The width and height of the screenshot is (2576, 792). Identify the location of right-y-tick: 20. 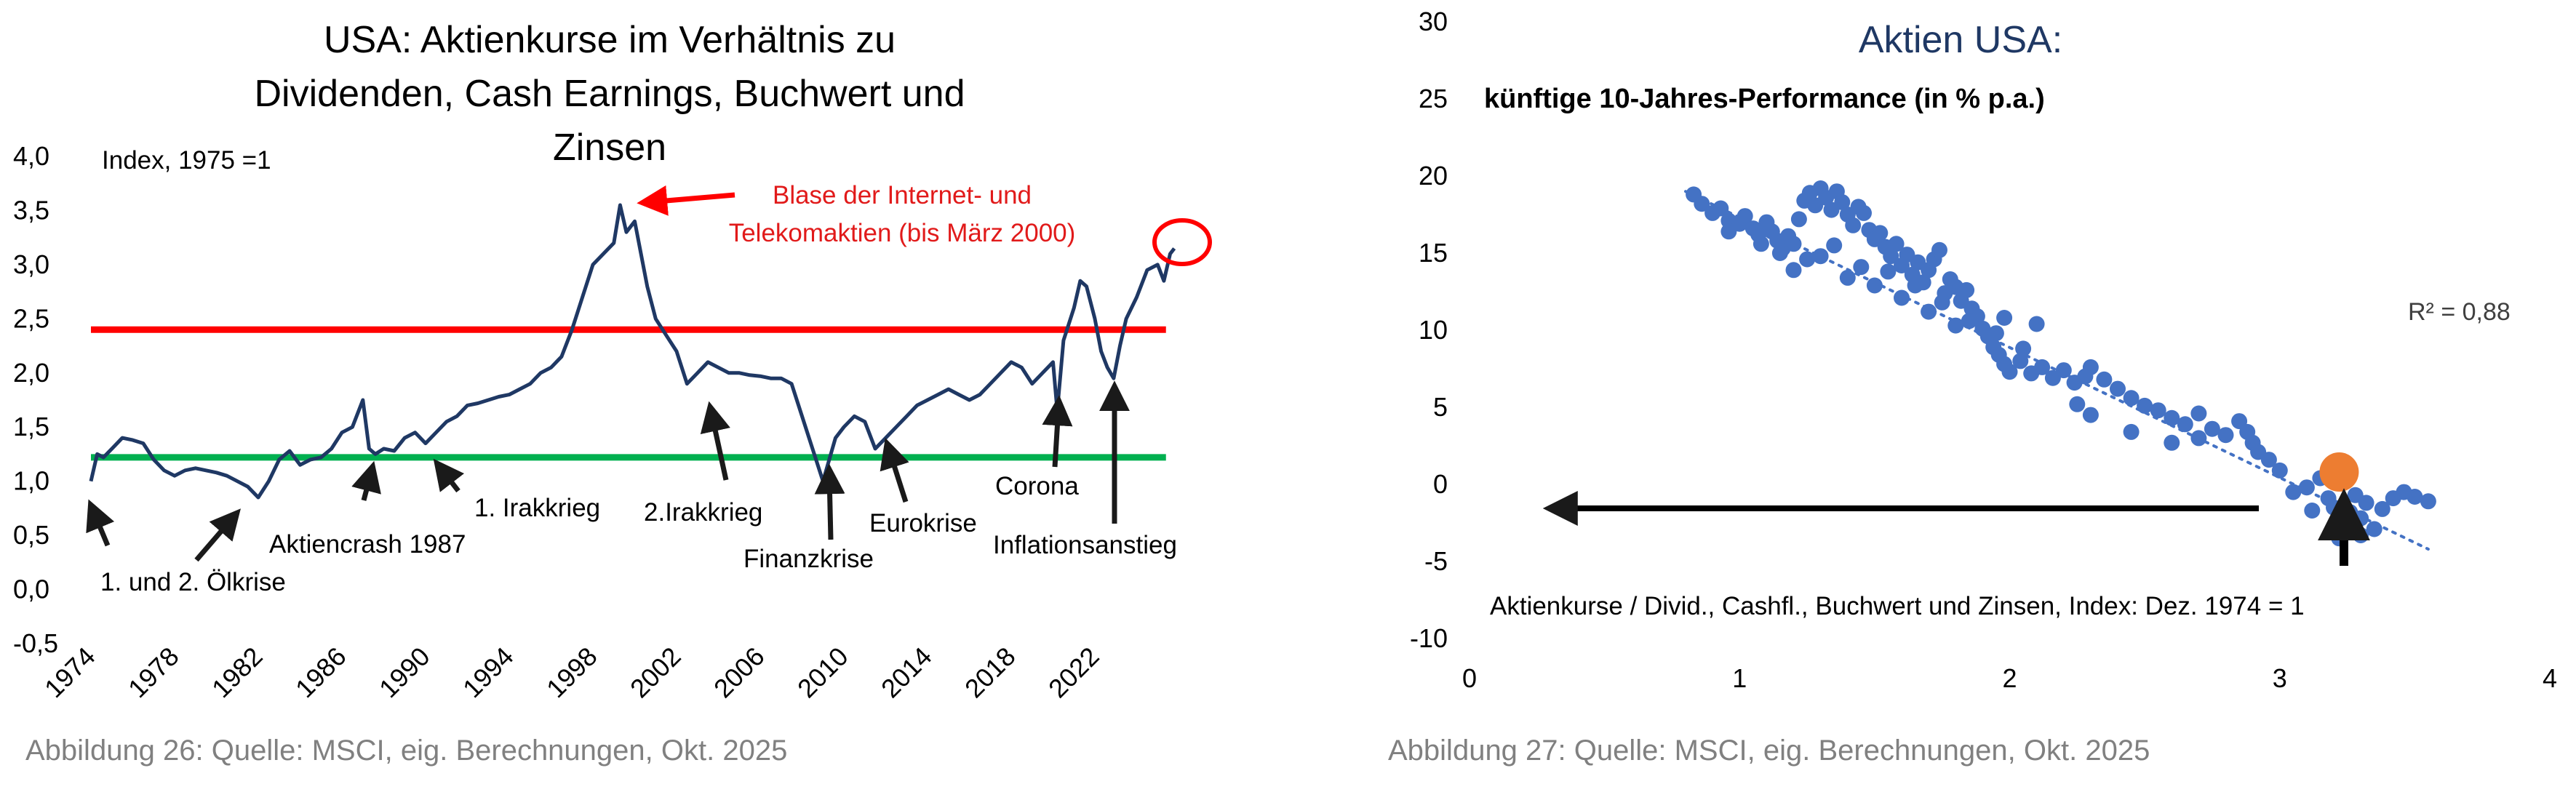
(1433, 176).